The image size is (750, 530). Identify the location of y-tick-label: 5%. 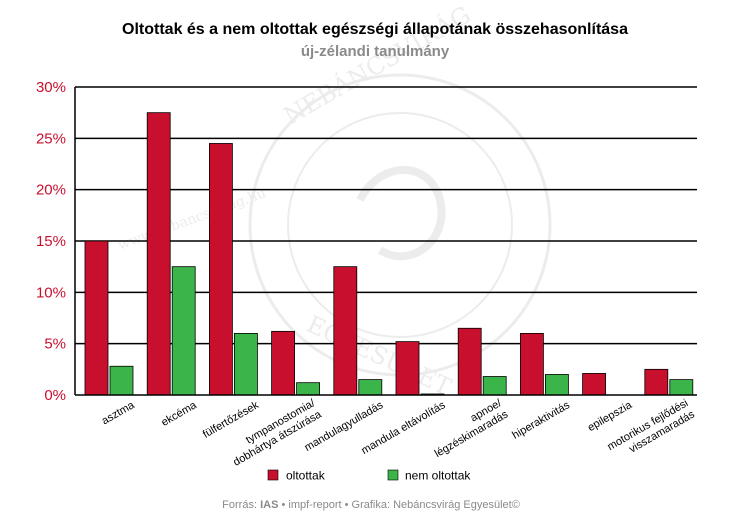
(55, 344).